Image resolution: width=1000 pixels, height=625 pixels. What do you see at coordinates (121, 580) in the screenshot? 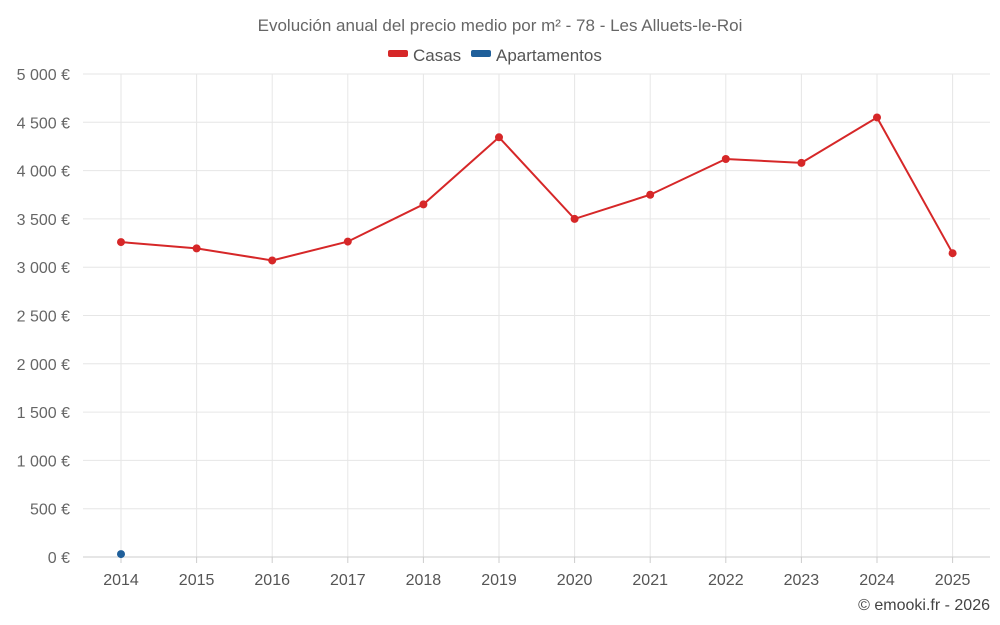
I see `x-tick-label: 2014` at bounding box center [121, 580].